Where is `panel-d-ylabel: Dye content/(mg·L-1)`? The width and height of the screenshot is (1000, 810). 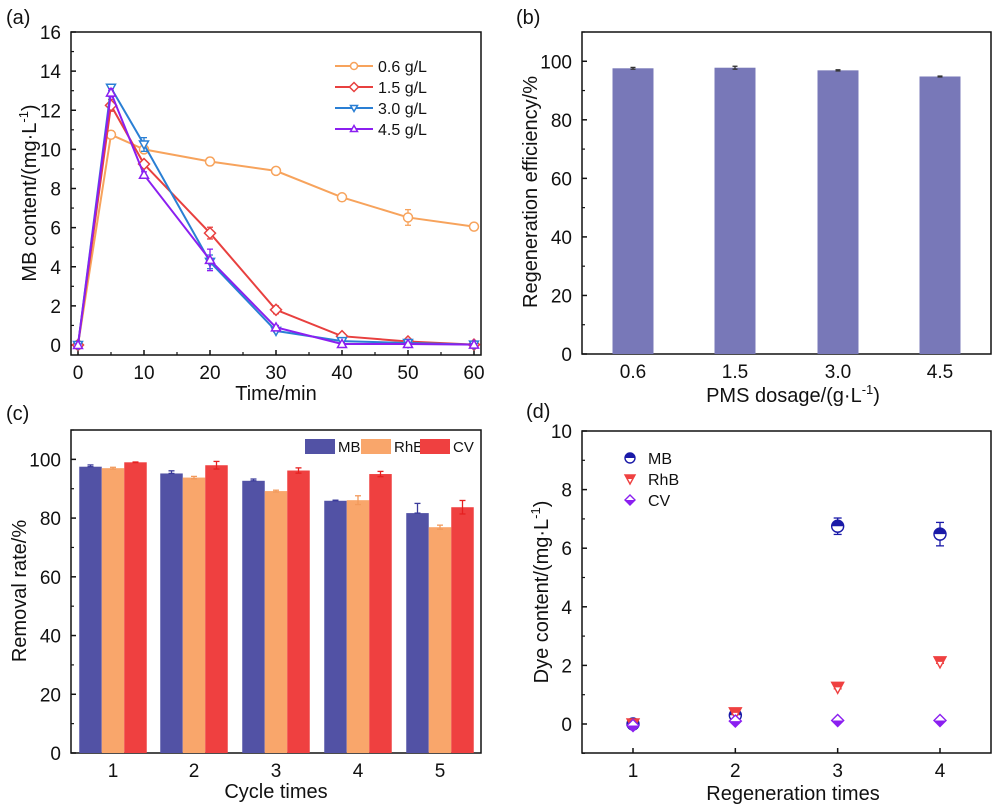
panel-d-ylabel: Dye content/(mg·L-1) is located at coordinates (540, 592).